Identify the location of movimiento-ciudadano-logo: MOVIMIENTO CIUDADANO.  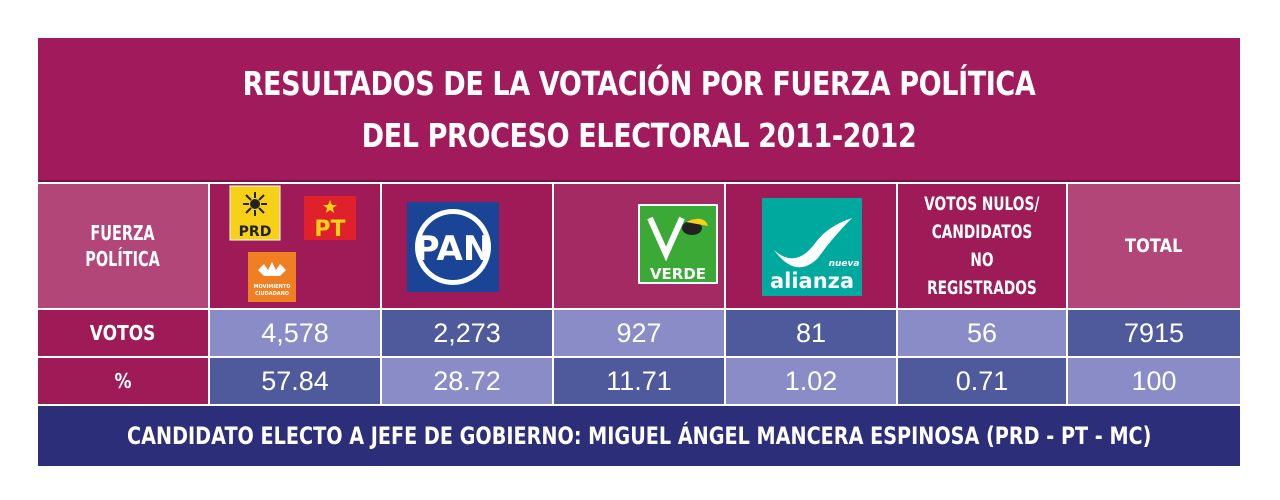
(272, 277).